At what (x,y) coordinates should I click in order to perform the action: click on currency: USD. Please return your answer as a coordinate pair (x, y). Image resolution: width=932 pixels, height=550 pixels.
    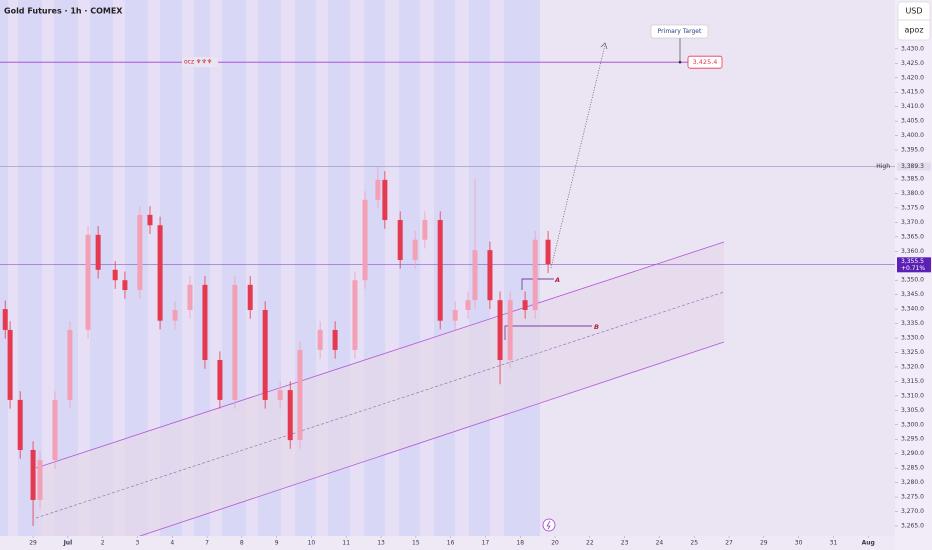
    Looking at the image, I should click on (913, 11).